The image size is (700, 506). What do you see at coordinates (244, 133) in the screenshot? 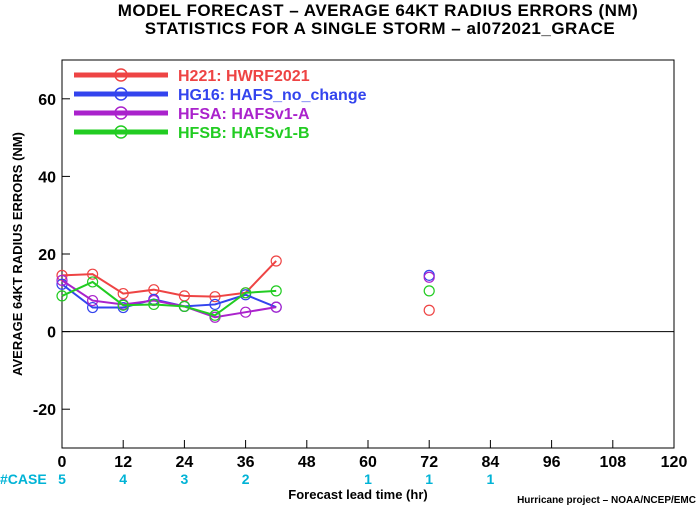
I see `legend-label: HFSB: HAFSv1-B` at bounding box center [244, 133].